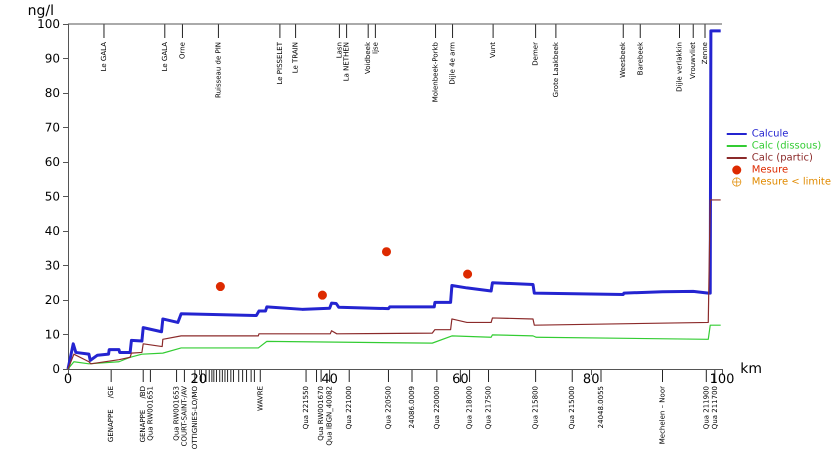 The height and width of the screenshot is (455, 840). I want to click on y-tick-label: 40, so click(52, 231).